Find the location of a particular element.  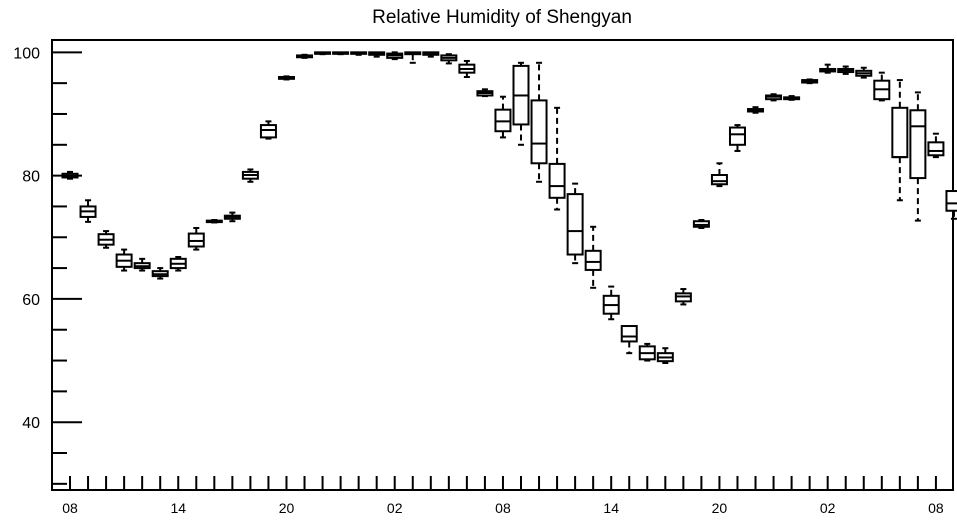

y-tick-label: 80 is located at coordinates (31, 177).